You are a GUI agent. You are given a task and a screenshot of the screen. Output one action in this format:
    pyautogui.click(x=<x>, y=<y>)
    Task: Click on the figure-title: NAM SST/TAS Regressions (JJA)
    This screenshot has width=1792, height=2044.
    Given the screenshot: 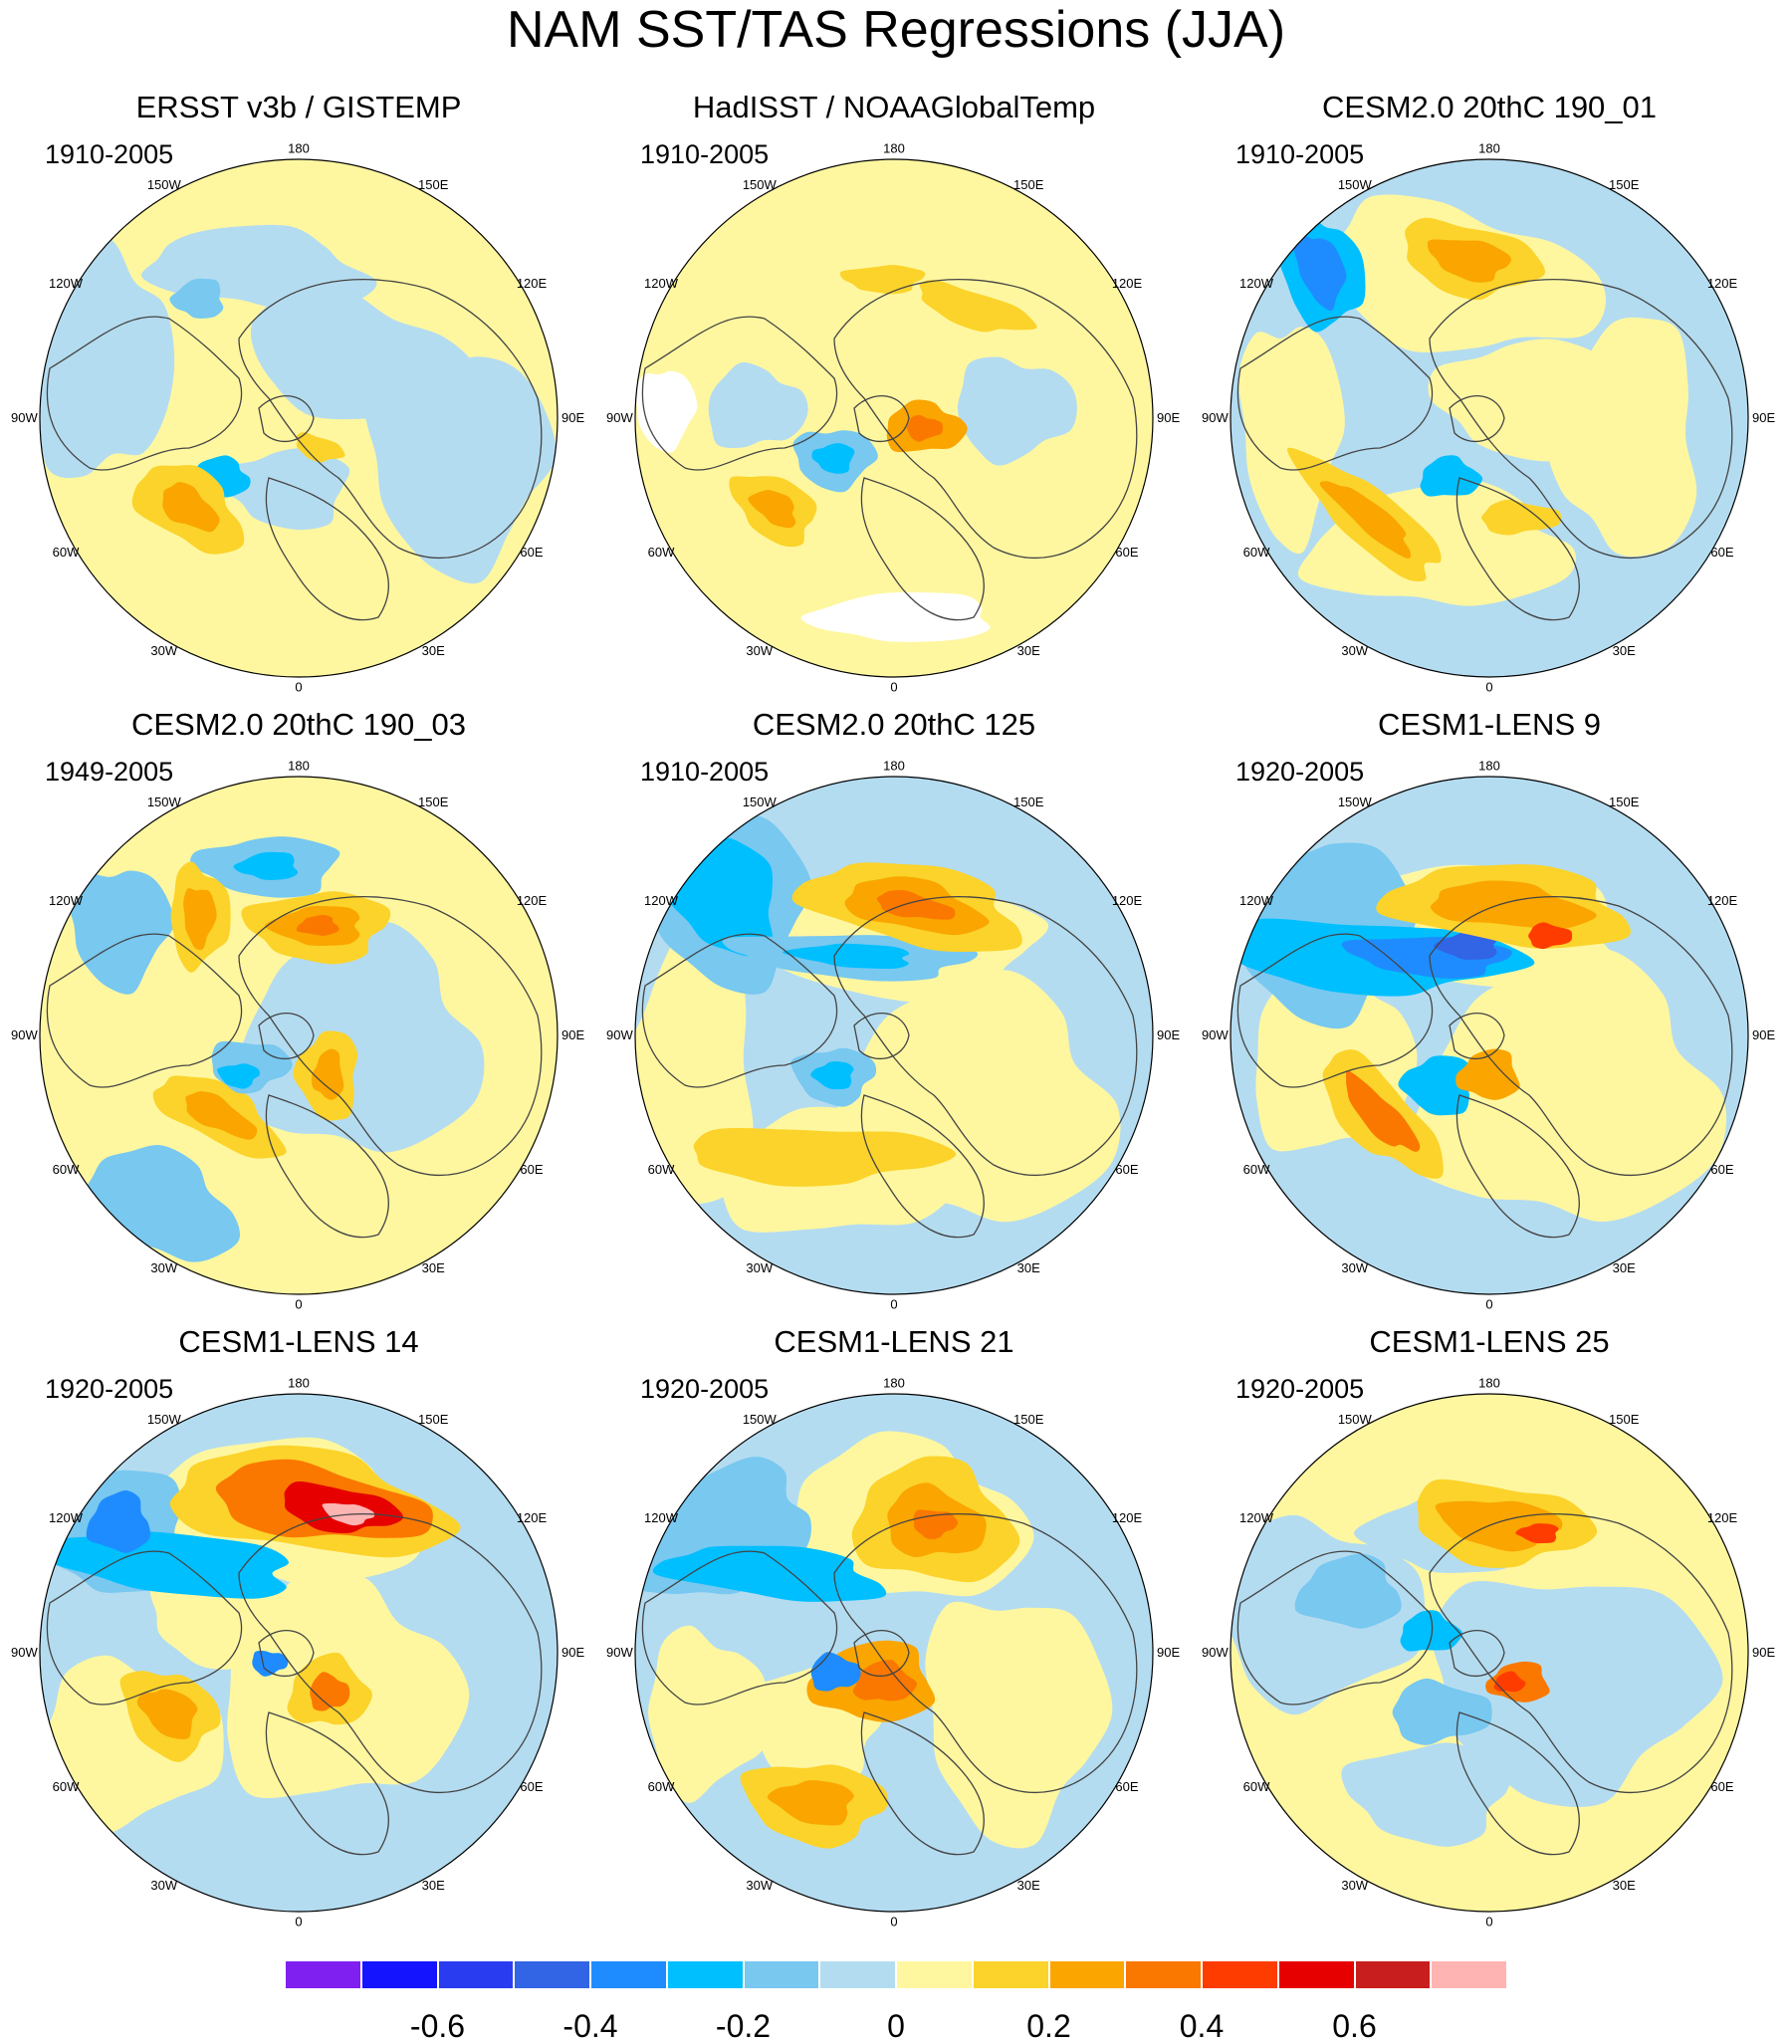 What is the action you would take?
    pyautogui.click(x=896, y=30)
    